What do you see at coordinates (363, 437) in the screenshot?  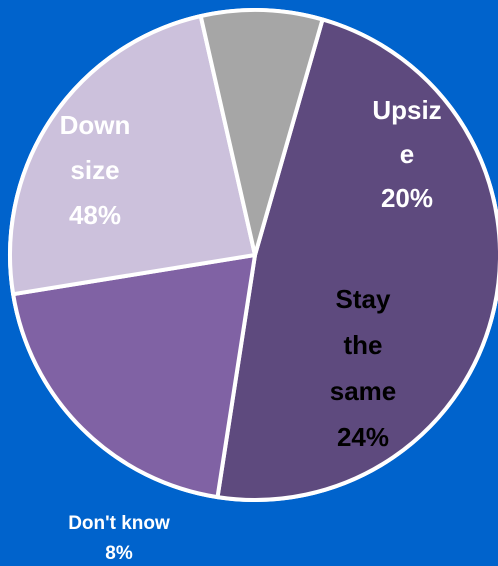 I see `slice-label-line: 24%` at bounding box center [363, 437].